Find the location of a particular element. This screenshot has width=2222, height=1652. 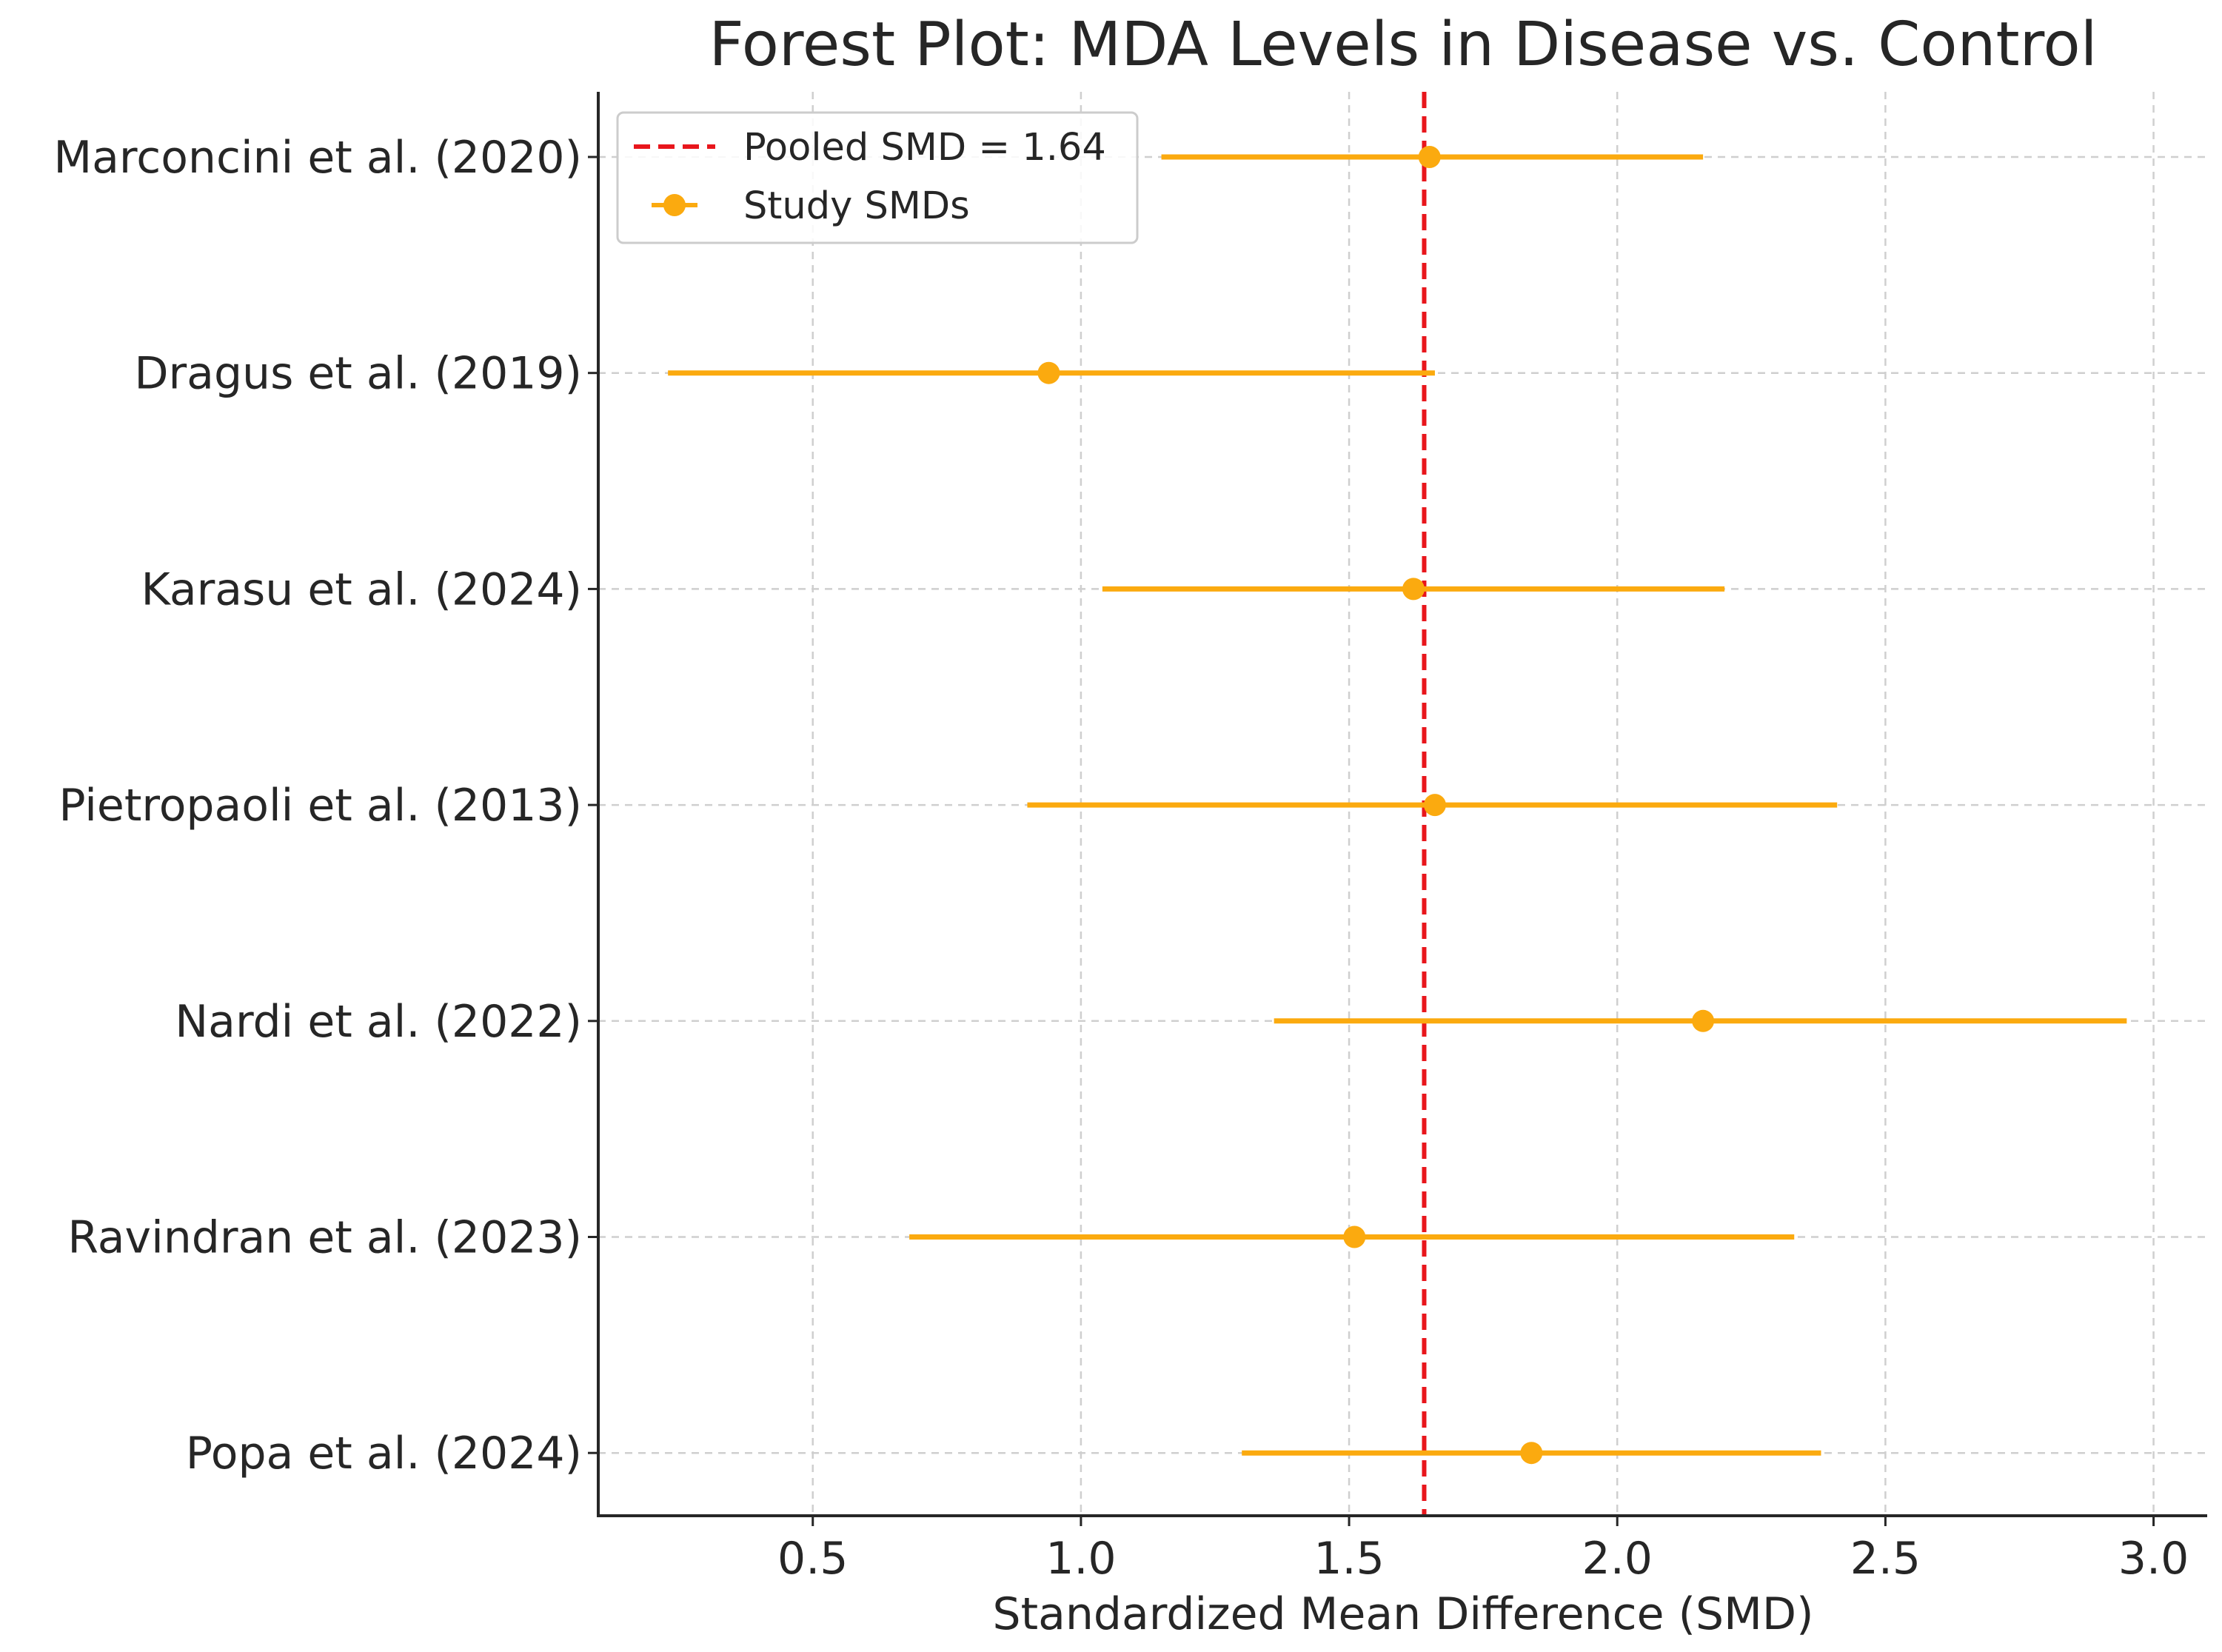

legend: Pooled SMD = 1.64 Study SMDs is located at coordinates (878, 177).